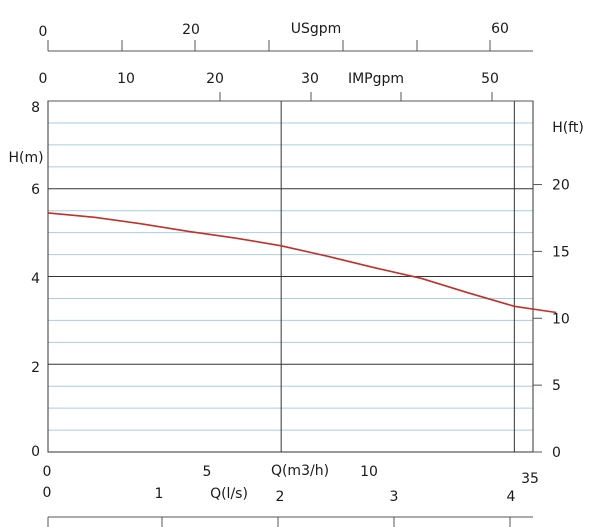  Describe the element at coordinates (530, 479) in the screenshot. I see `q-m3h-extra-label: 35` at that location.